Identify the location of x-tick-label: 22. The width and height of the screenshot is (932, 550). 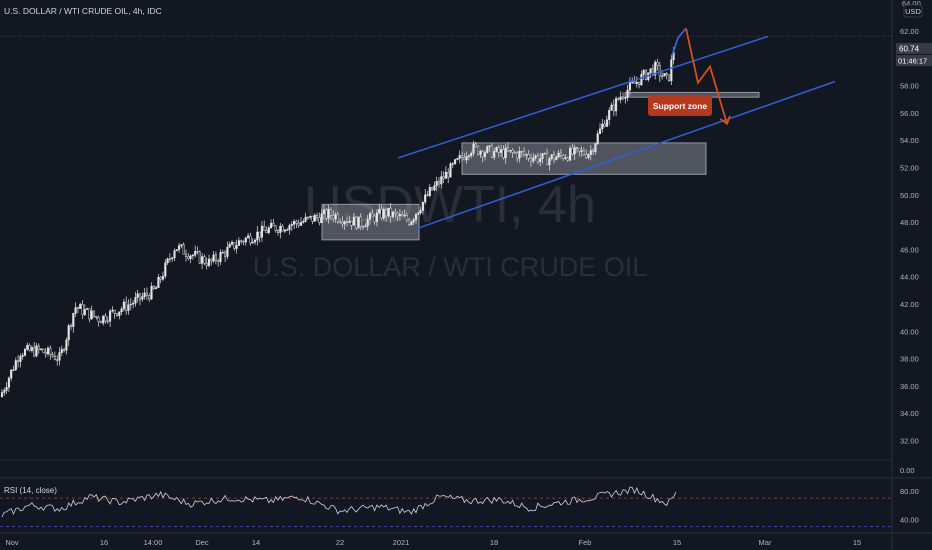
(340, 542).